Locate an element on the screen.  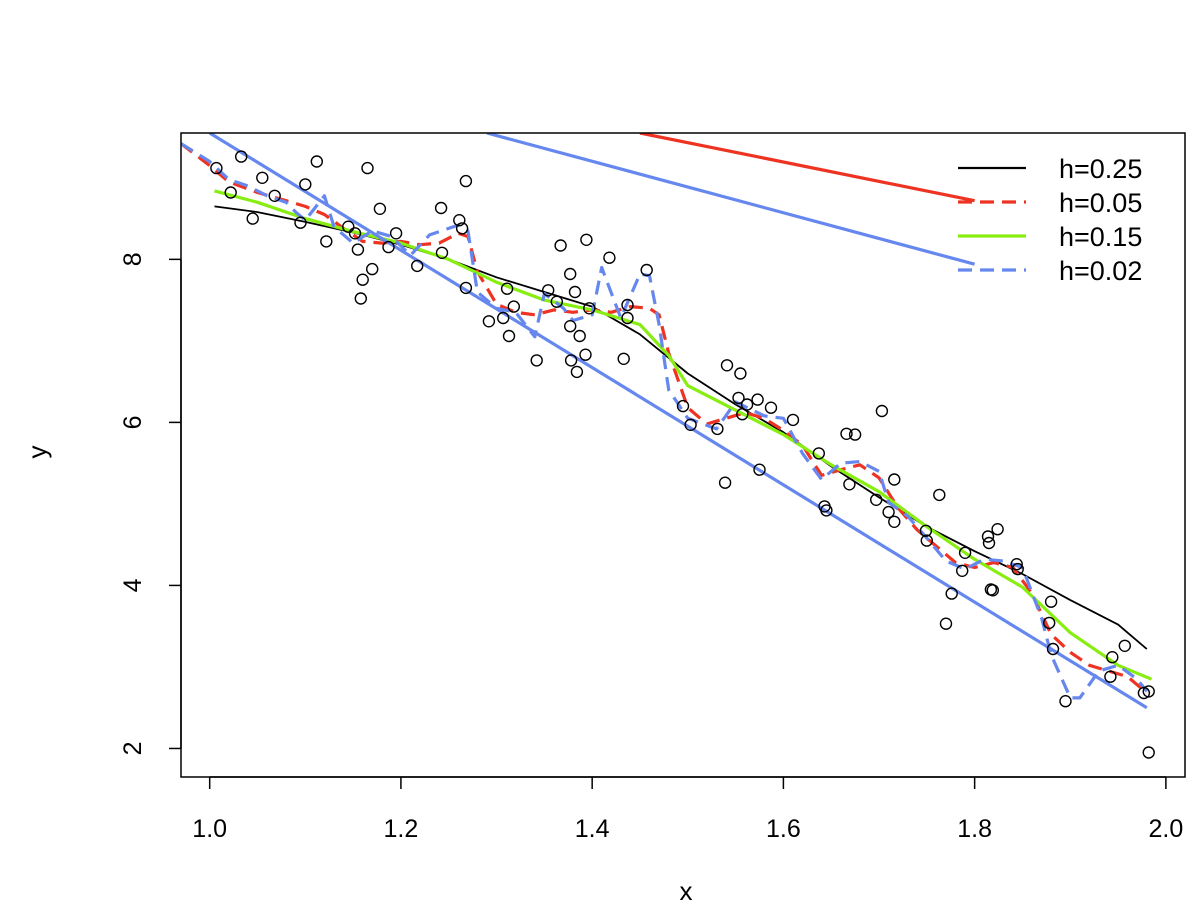
legend: h=0.25 h=0.05 h=0.15 h=0.02 is located at coordinates (1050, 220).